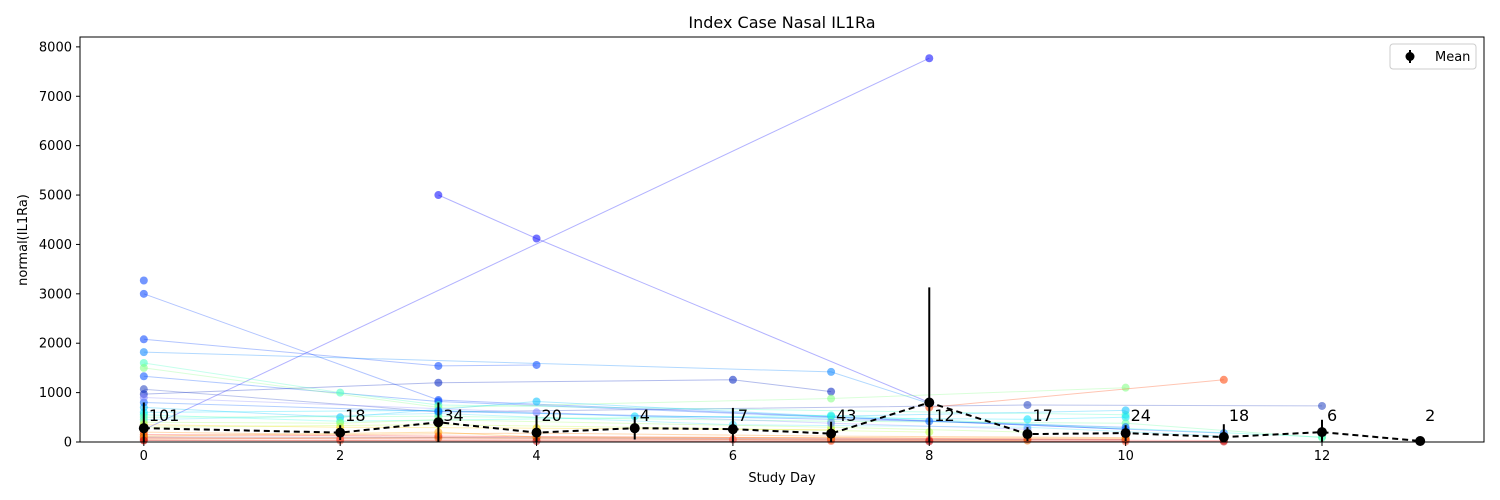  Describe the element at coordinates (1332, 415) in the screenshot. I see `sample-count-label: 6` at that location.